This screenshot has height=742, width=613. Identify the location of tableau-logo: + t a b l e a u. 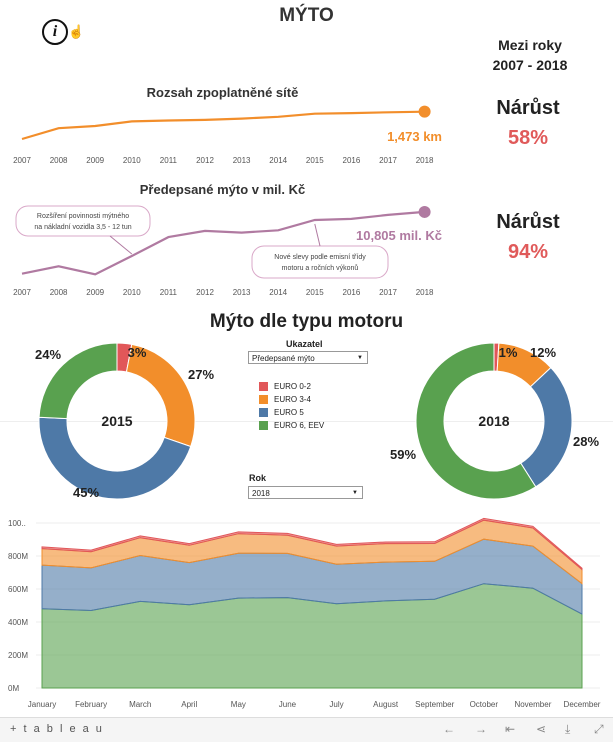
(57, 729).